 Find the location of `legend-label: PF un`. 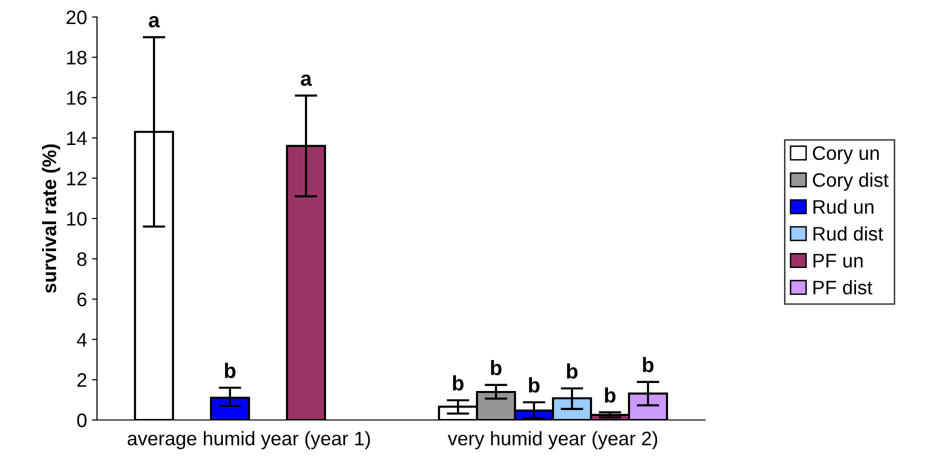

legend-label: PF un is located at coordinates (838, 261).